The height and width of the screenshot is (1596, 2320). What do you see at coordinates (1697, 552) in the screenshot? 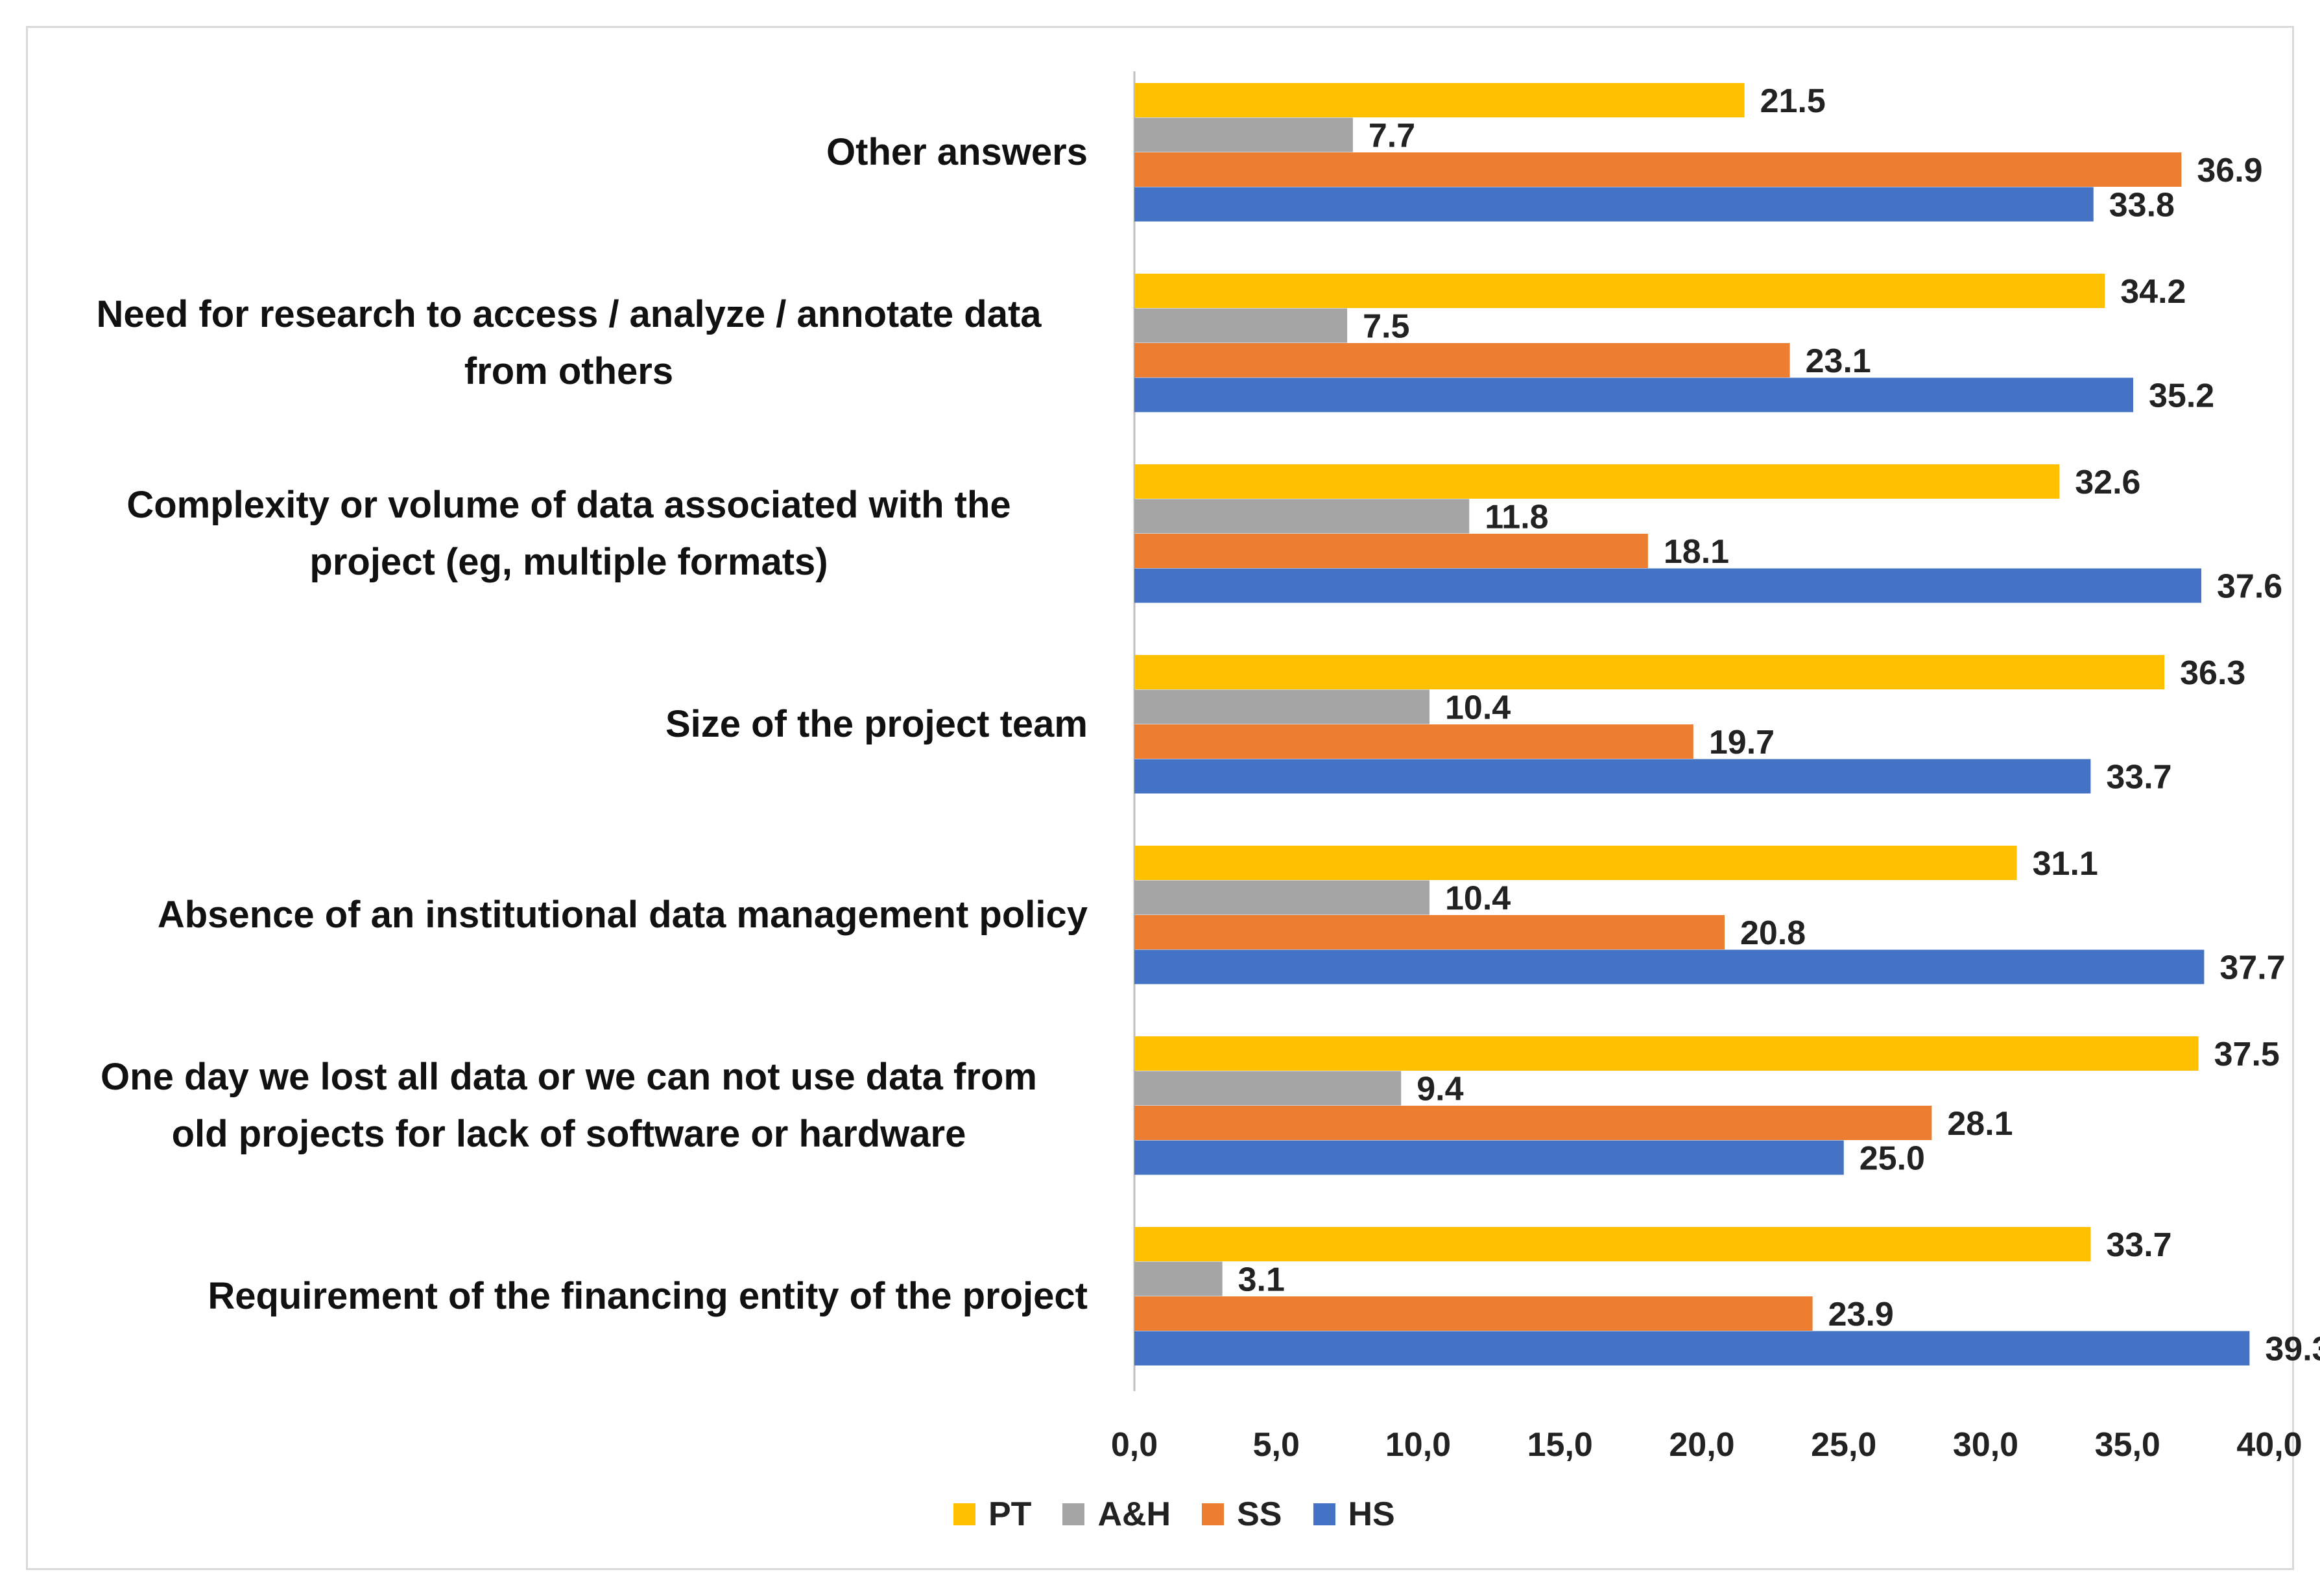
I see `data-label: 18.1` at bounding box center [1697, 552].